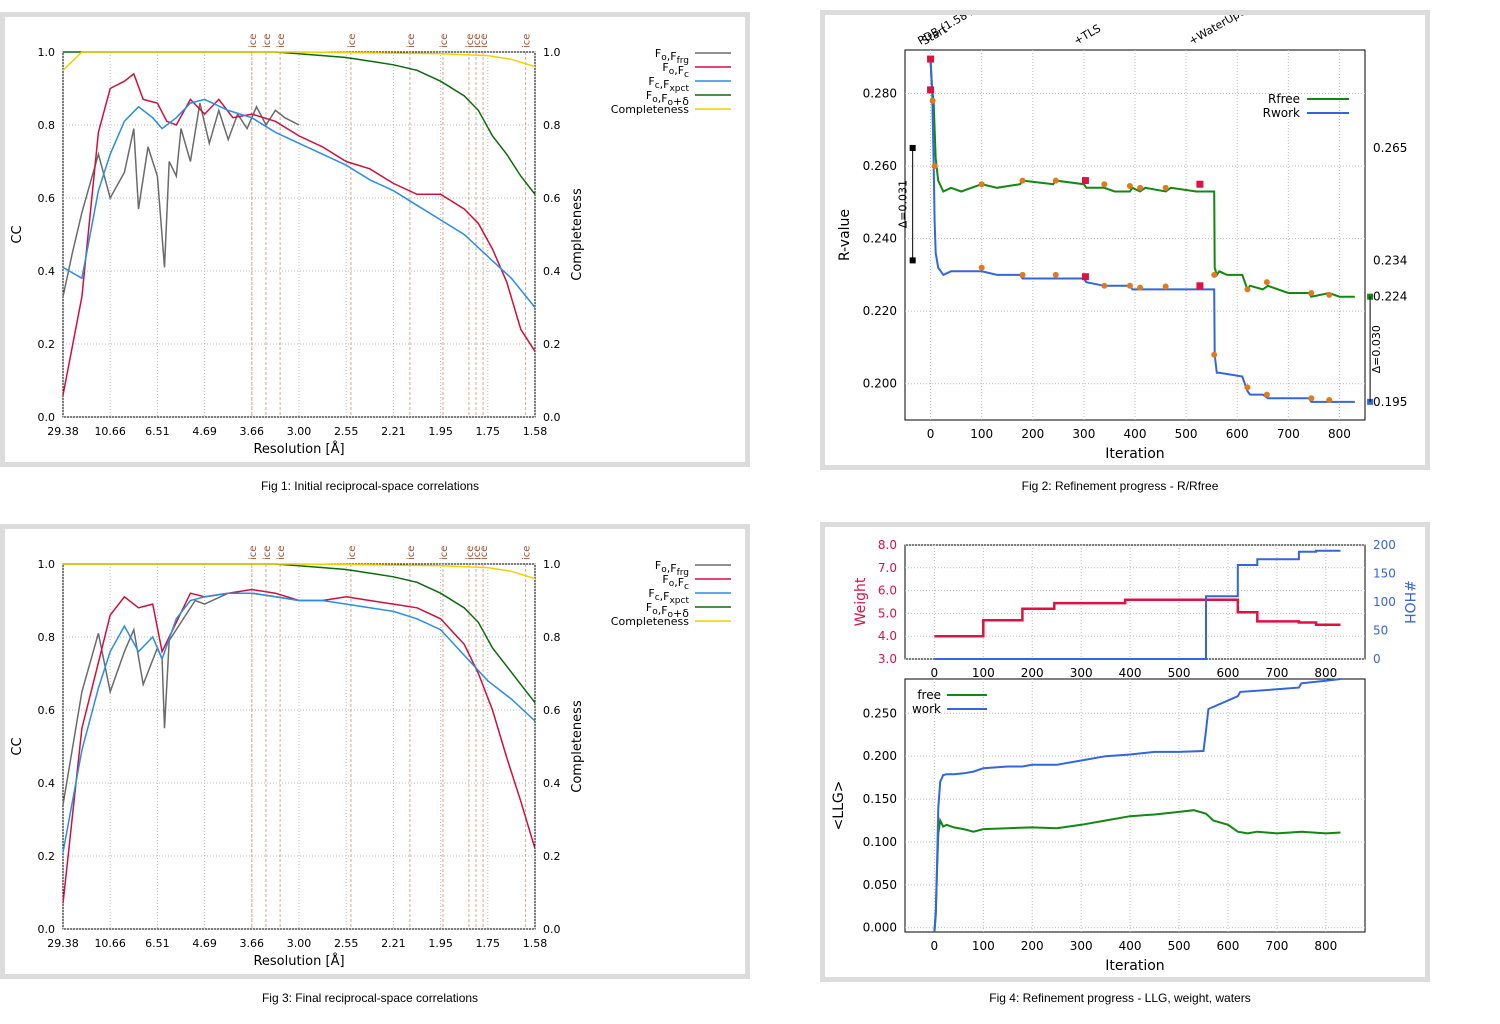 The height and width of the screenshot is (1024, 1500). What do you see at coordinates (346, 431) in the screenshot?
I see `x-tick-label: 2.55` at bounding box center [346, 431].